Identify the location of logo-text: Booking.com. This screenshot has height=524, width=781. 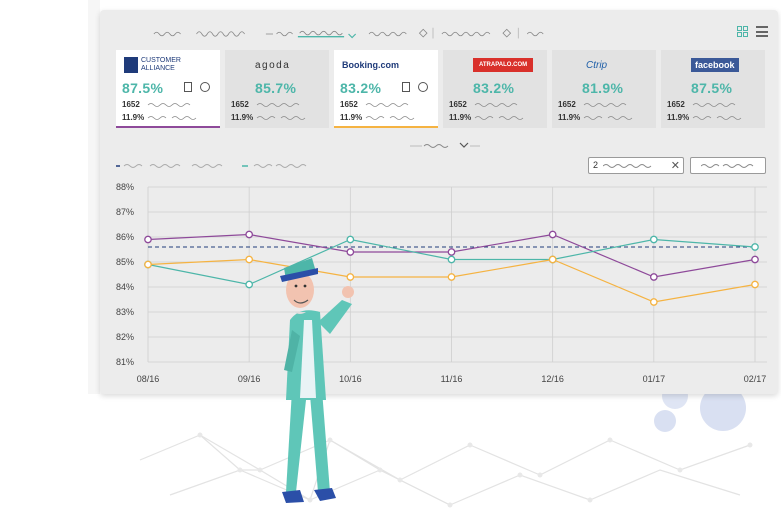
(371, 65).